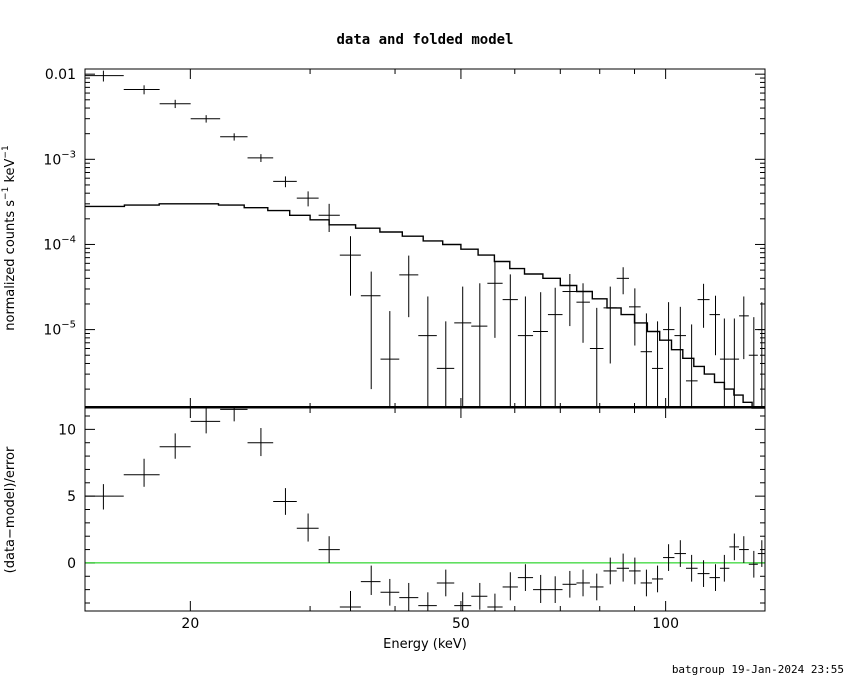  I want to click on top-y-tick-label: 10⁻⁵, so click(59, 329).